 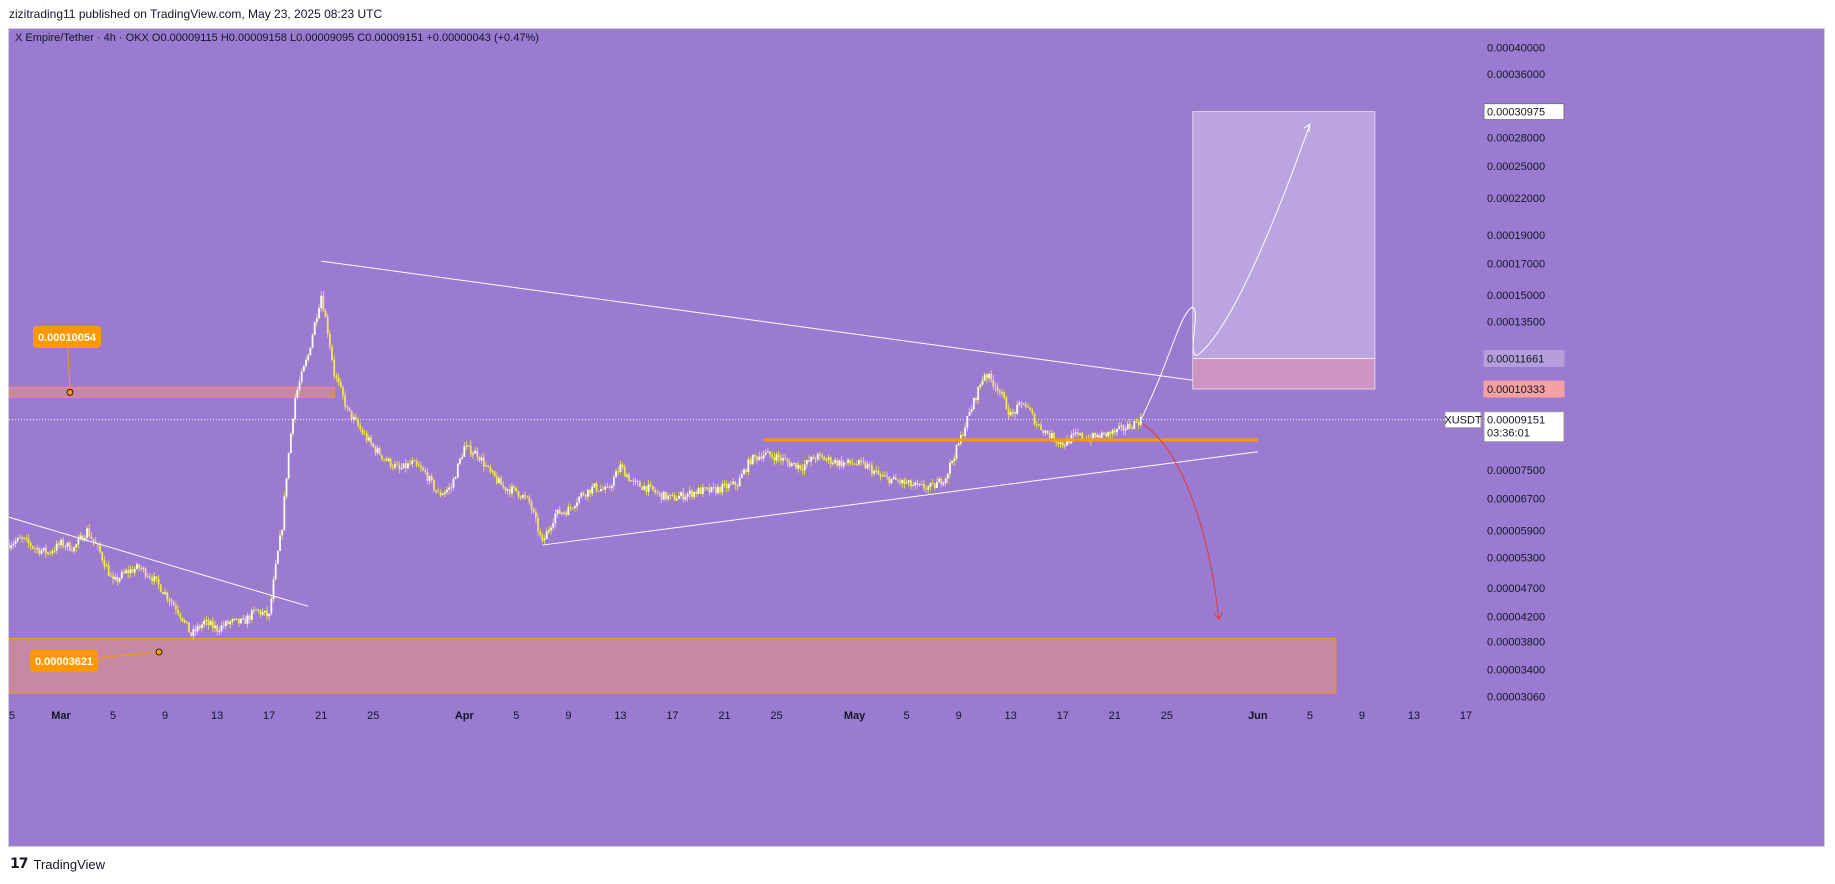 I want to click on resistance-zone, so click(x=172, y=392).